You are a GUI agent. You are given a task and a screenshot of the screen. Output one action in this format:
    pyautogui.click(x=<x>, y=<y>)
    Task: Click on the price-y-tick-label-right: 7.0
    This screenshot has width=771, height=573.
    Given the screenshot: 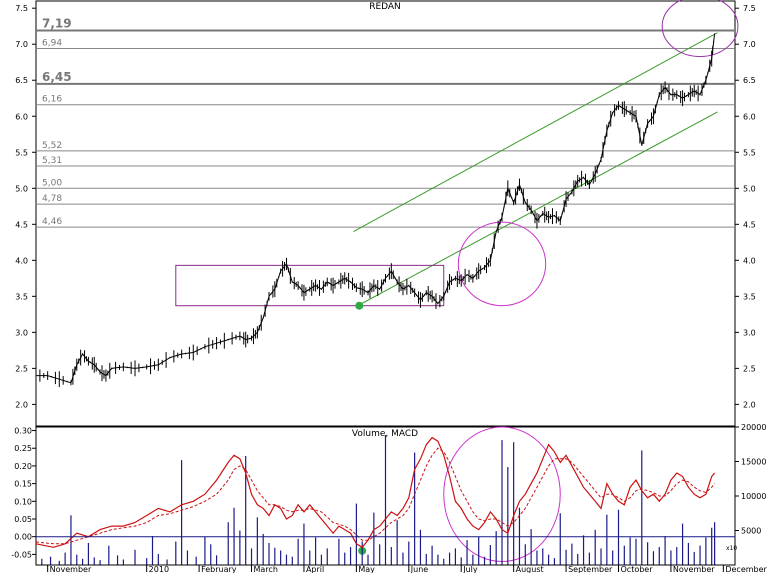 What is the action you would take?
    pyautogui.click(x=749, y=44)
    